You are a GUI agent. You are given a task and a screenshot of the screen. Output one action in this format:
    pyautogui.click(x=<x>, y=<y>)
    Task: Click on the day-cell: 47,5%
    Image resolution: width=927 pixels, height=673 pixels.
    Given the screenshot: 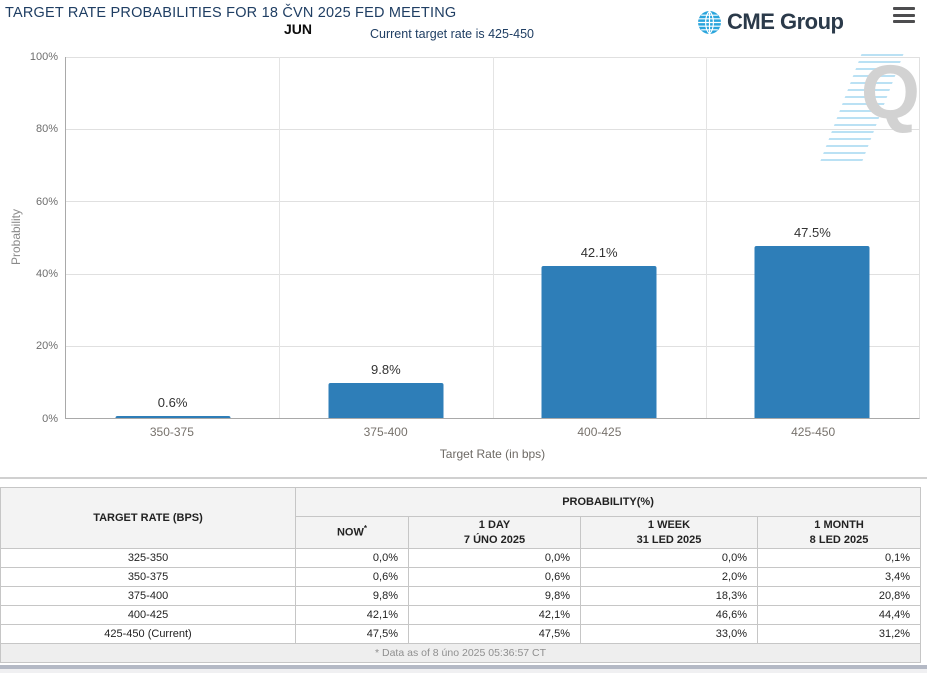 What is the action you would take?
    pyautogui.click(x=494, y=634)
    